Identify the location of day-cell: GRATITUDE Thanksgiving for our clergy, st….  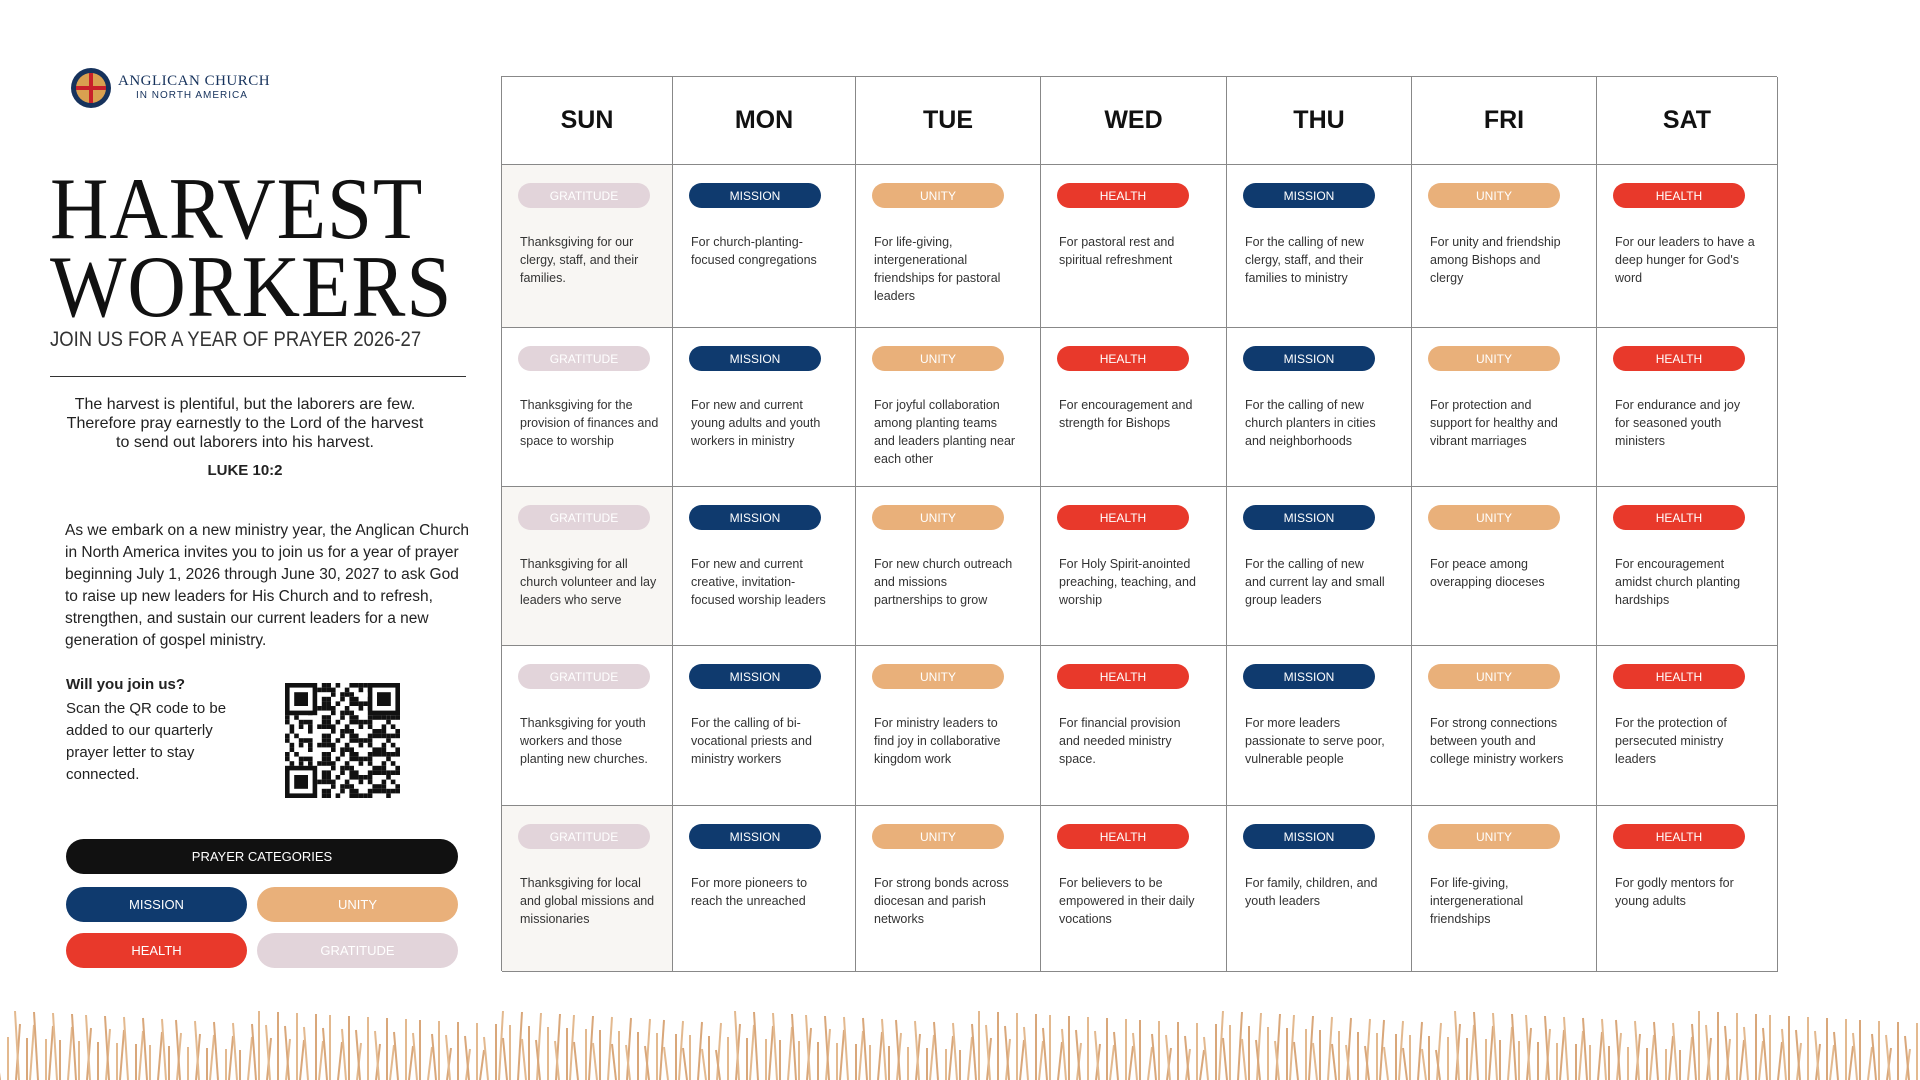
(587, 246).